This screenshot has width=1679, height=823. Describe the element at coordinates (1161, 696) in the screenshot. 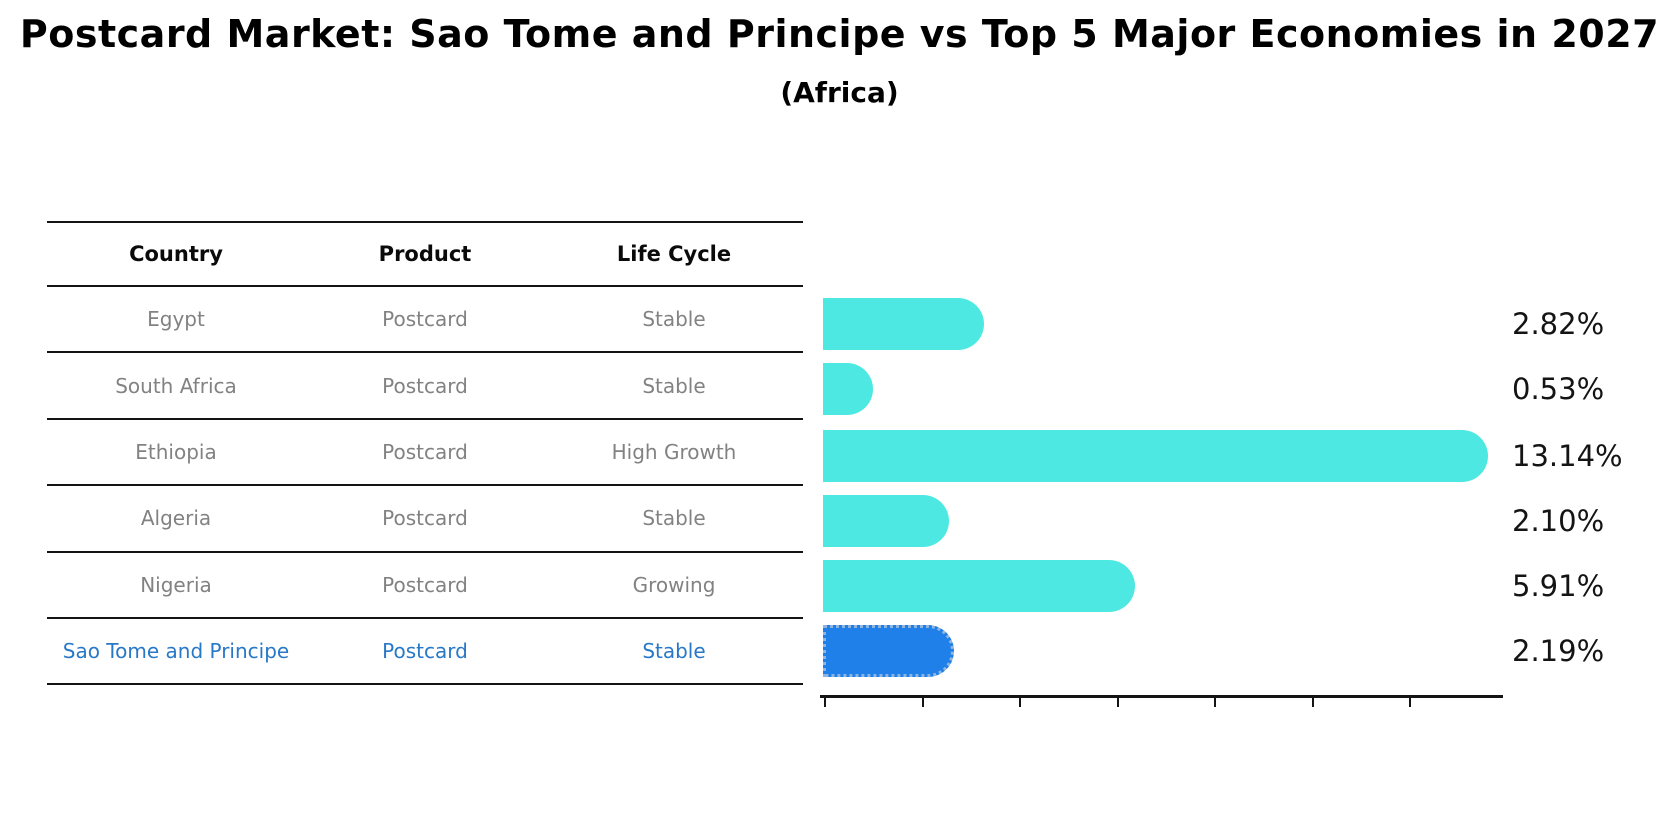

I see `x-axis-line` at that location.